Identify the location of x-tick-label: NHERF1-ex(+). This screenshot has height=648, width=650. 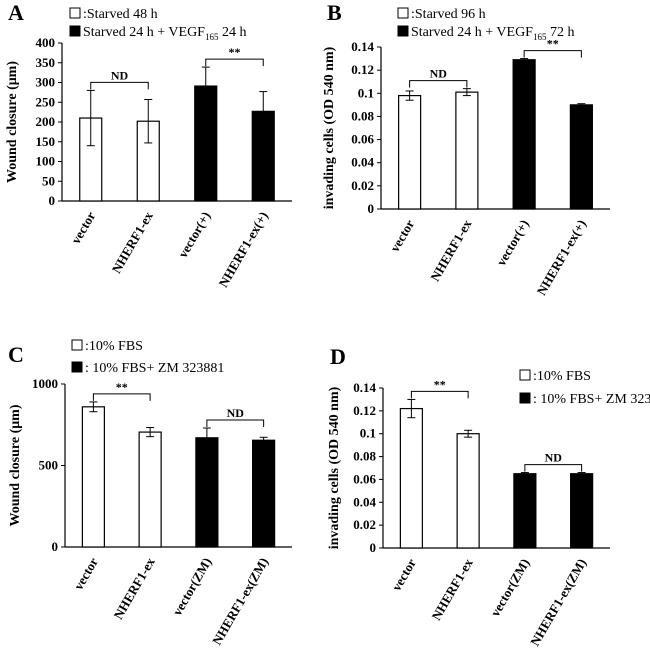
(243, 249).